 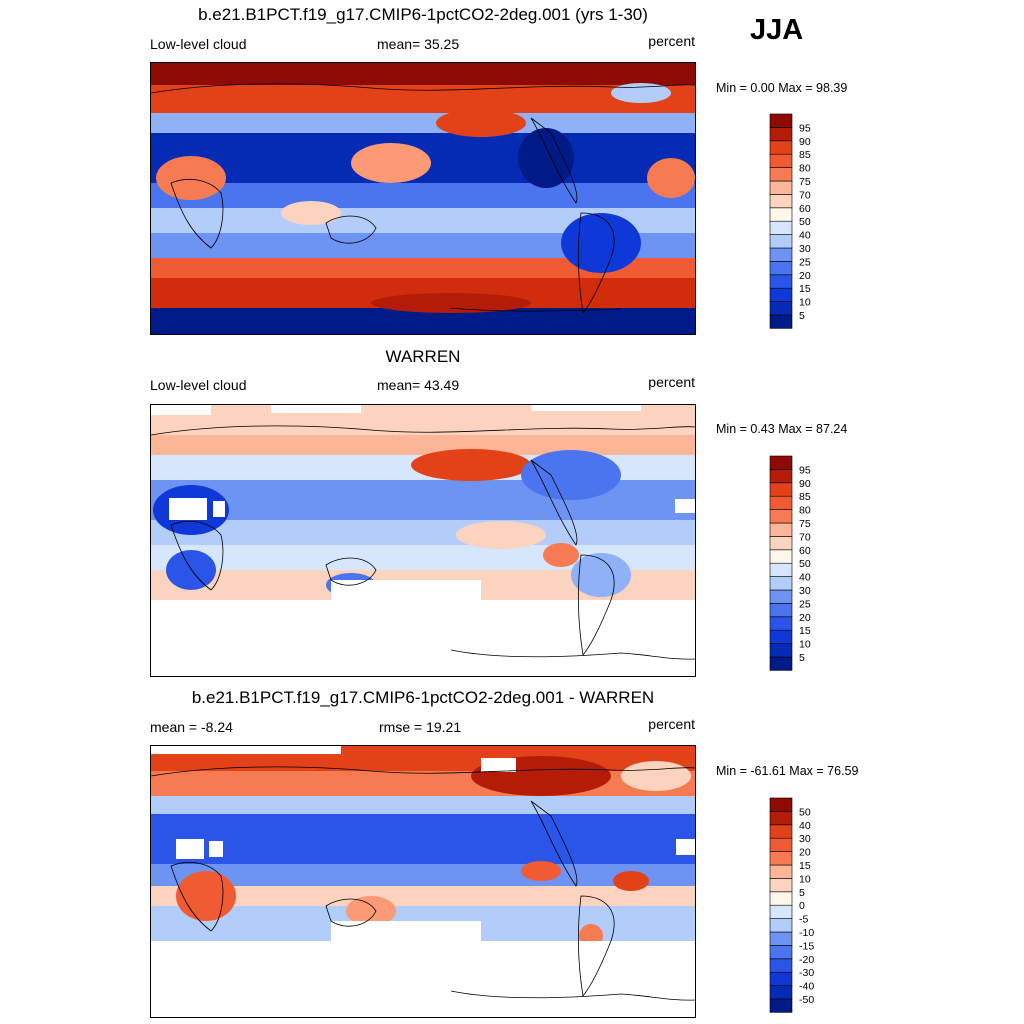 What do you see at coordinates (671, 724) in the screenshot?
I see `panel-3-units-label: percent` at bounding box center [671, 724].